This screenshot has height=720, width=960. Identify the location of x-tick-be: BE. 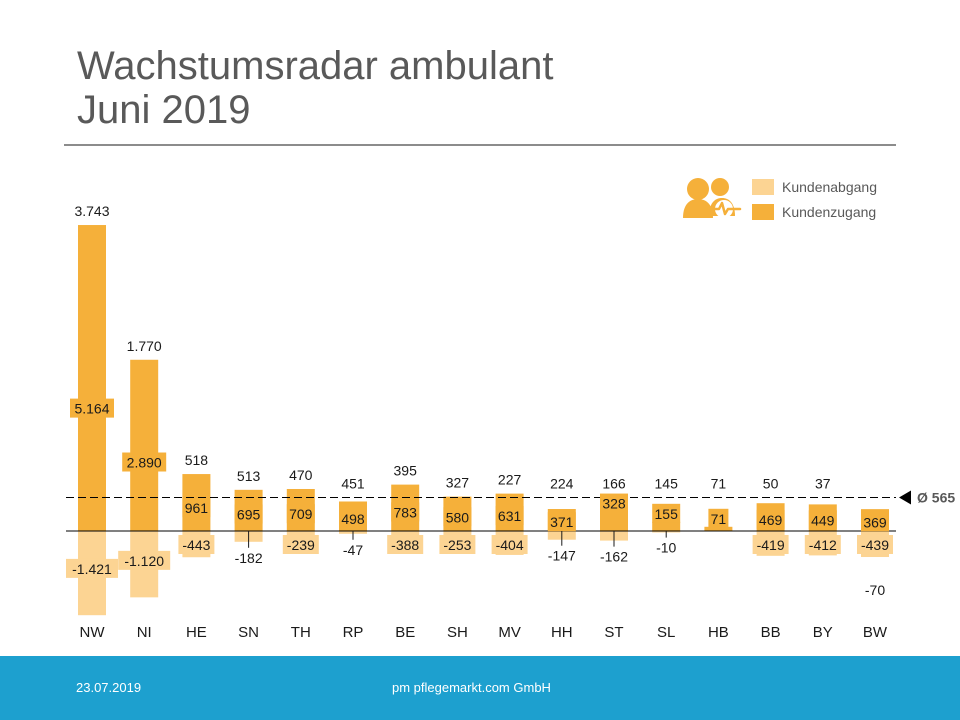
(405, 632).